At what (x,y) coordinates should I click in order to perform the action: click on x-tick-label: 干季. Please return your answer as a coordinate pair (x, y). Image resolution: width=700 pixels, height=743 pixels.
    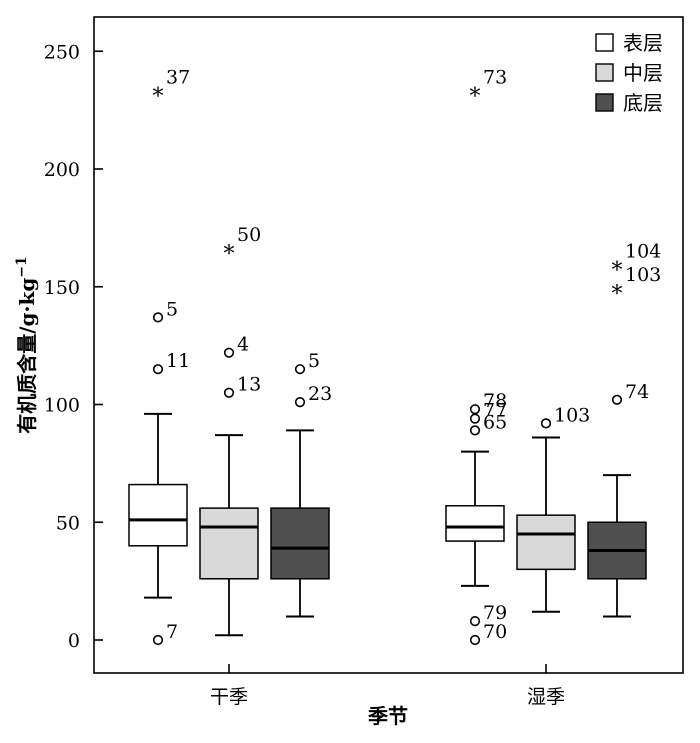
    Looking at the image, I should click on (229, 697).